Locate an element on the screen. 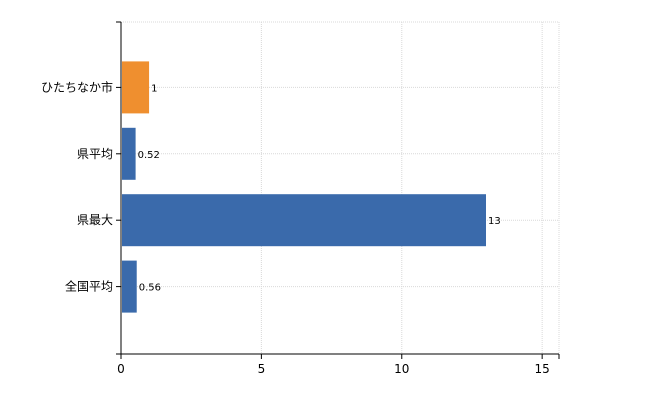  x-tick-label: 0 is located at coordinates (121, 369).